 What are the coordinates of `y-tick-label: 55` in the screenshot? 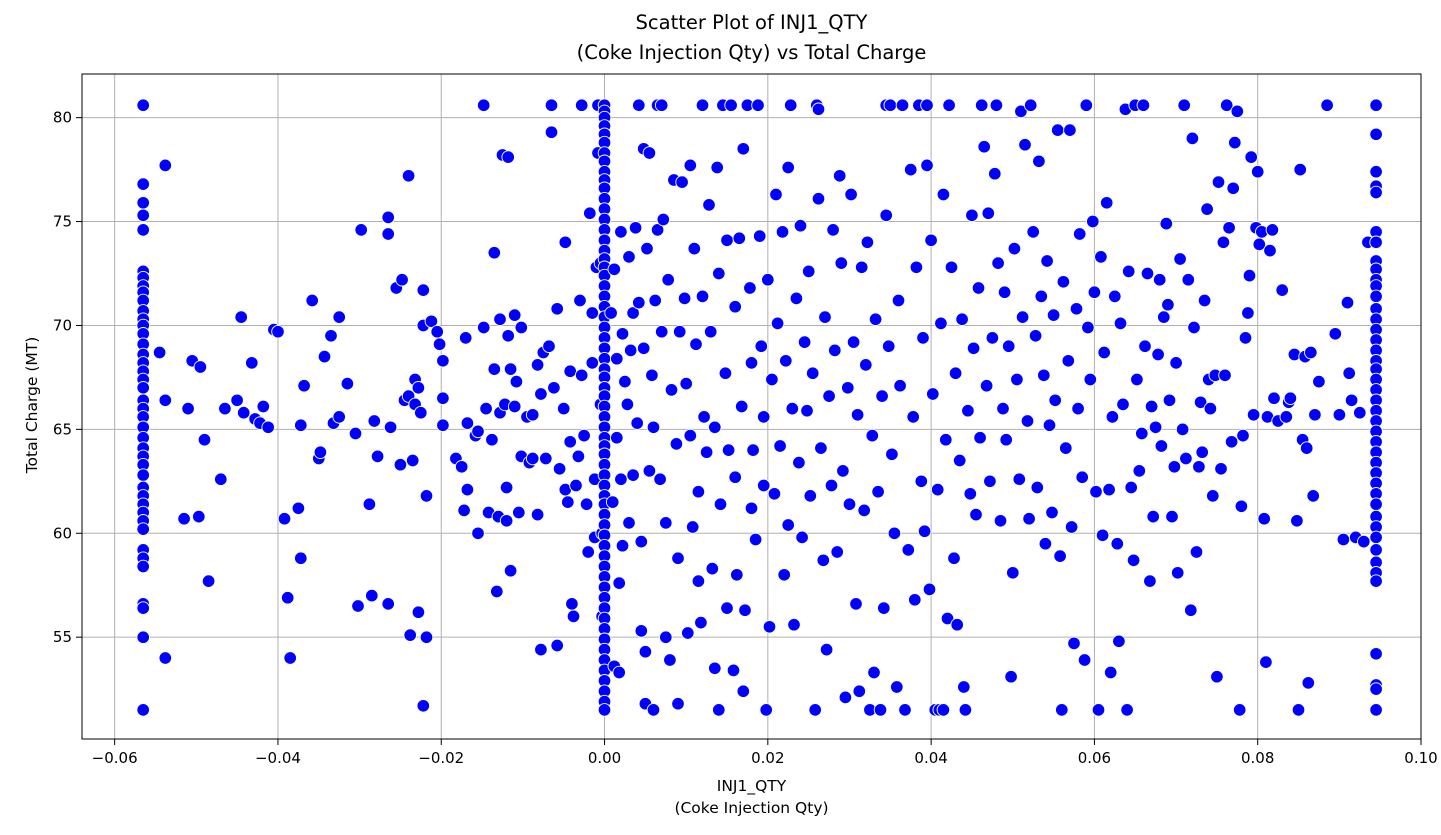 It's located at (62, 637).